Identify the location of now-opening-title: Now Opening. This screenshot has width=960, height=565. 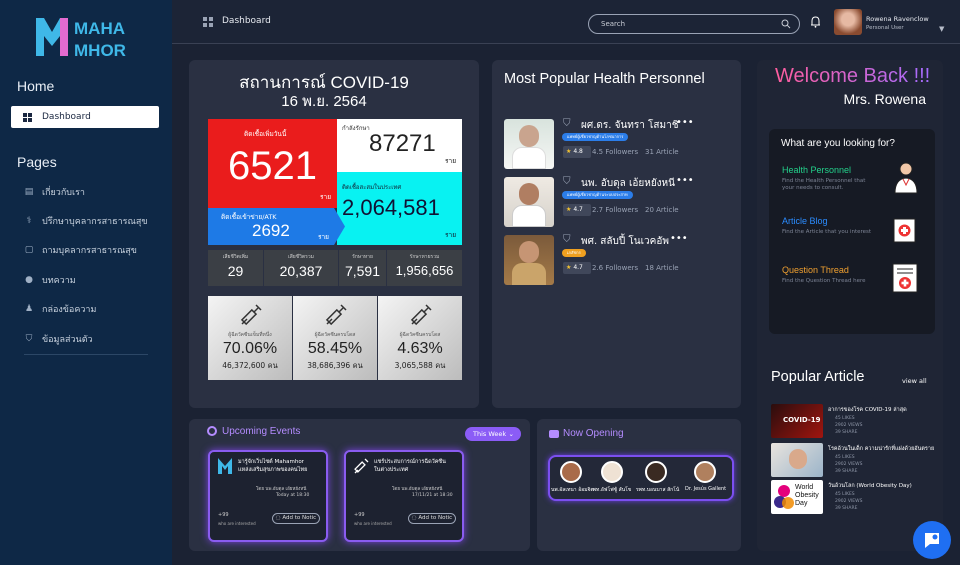
(593, 433).